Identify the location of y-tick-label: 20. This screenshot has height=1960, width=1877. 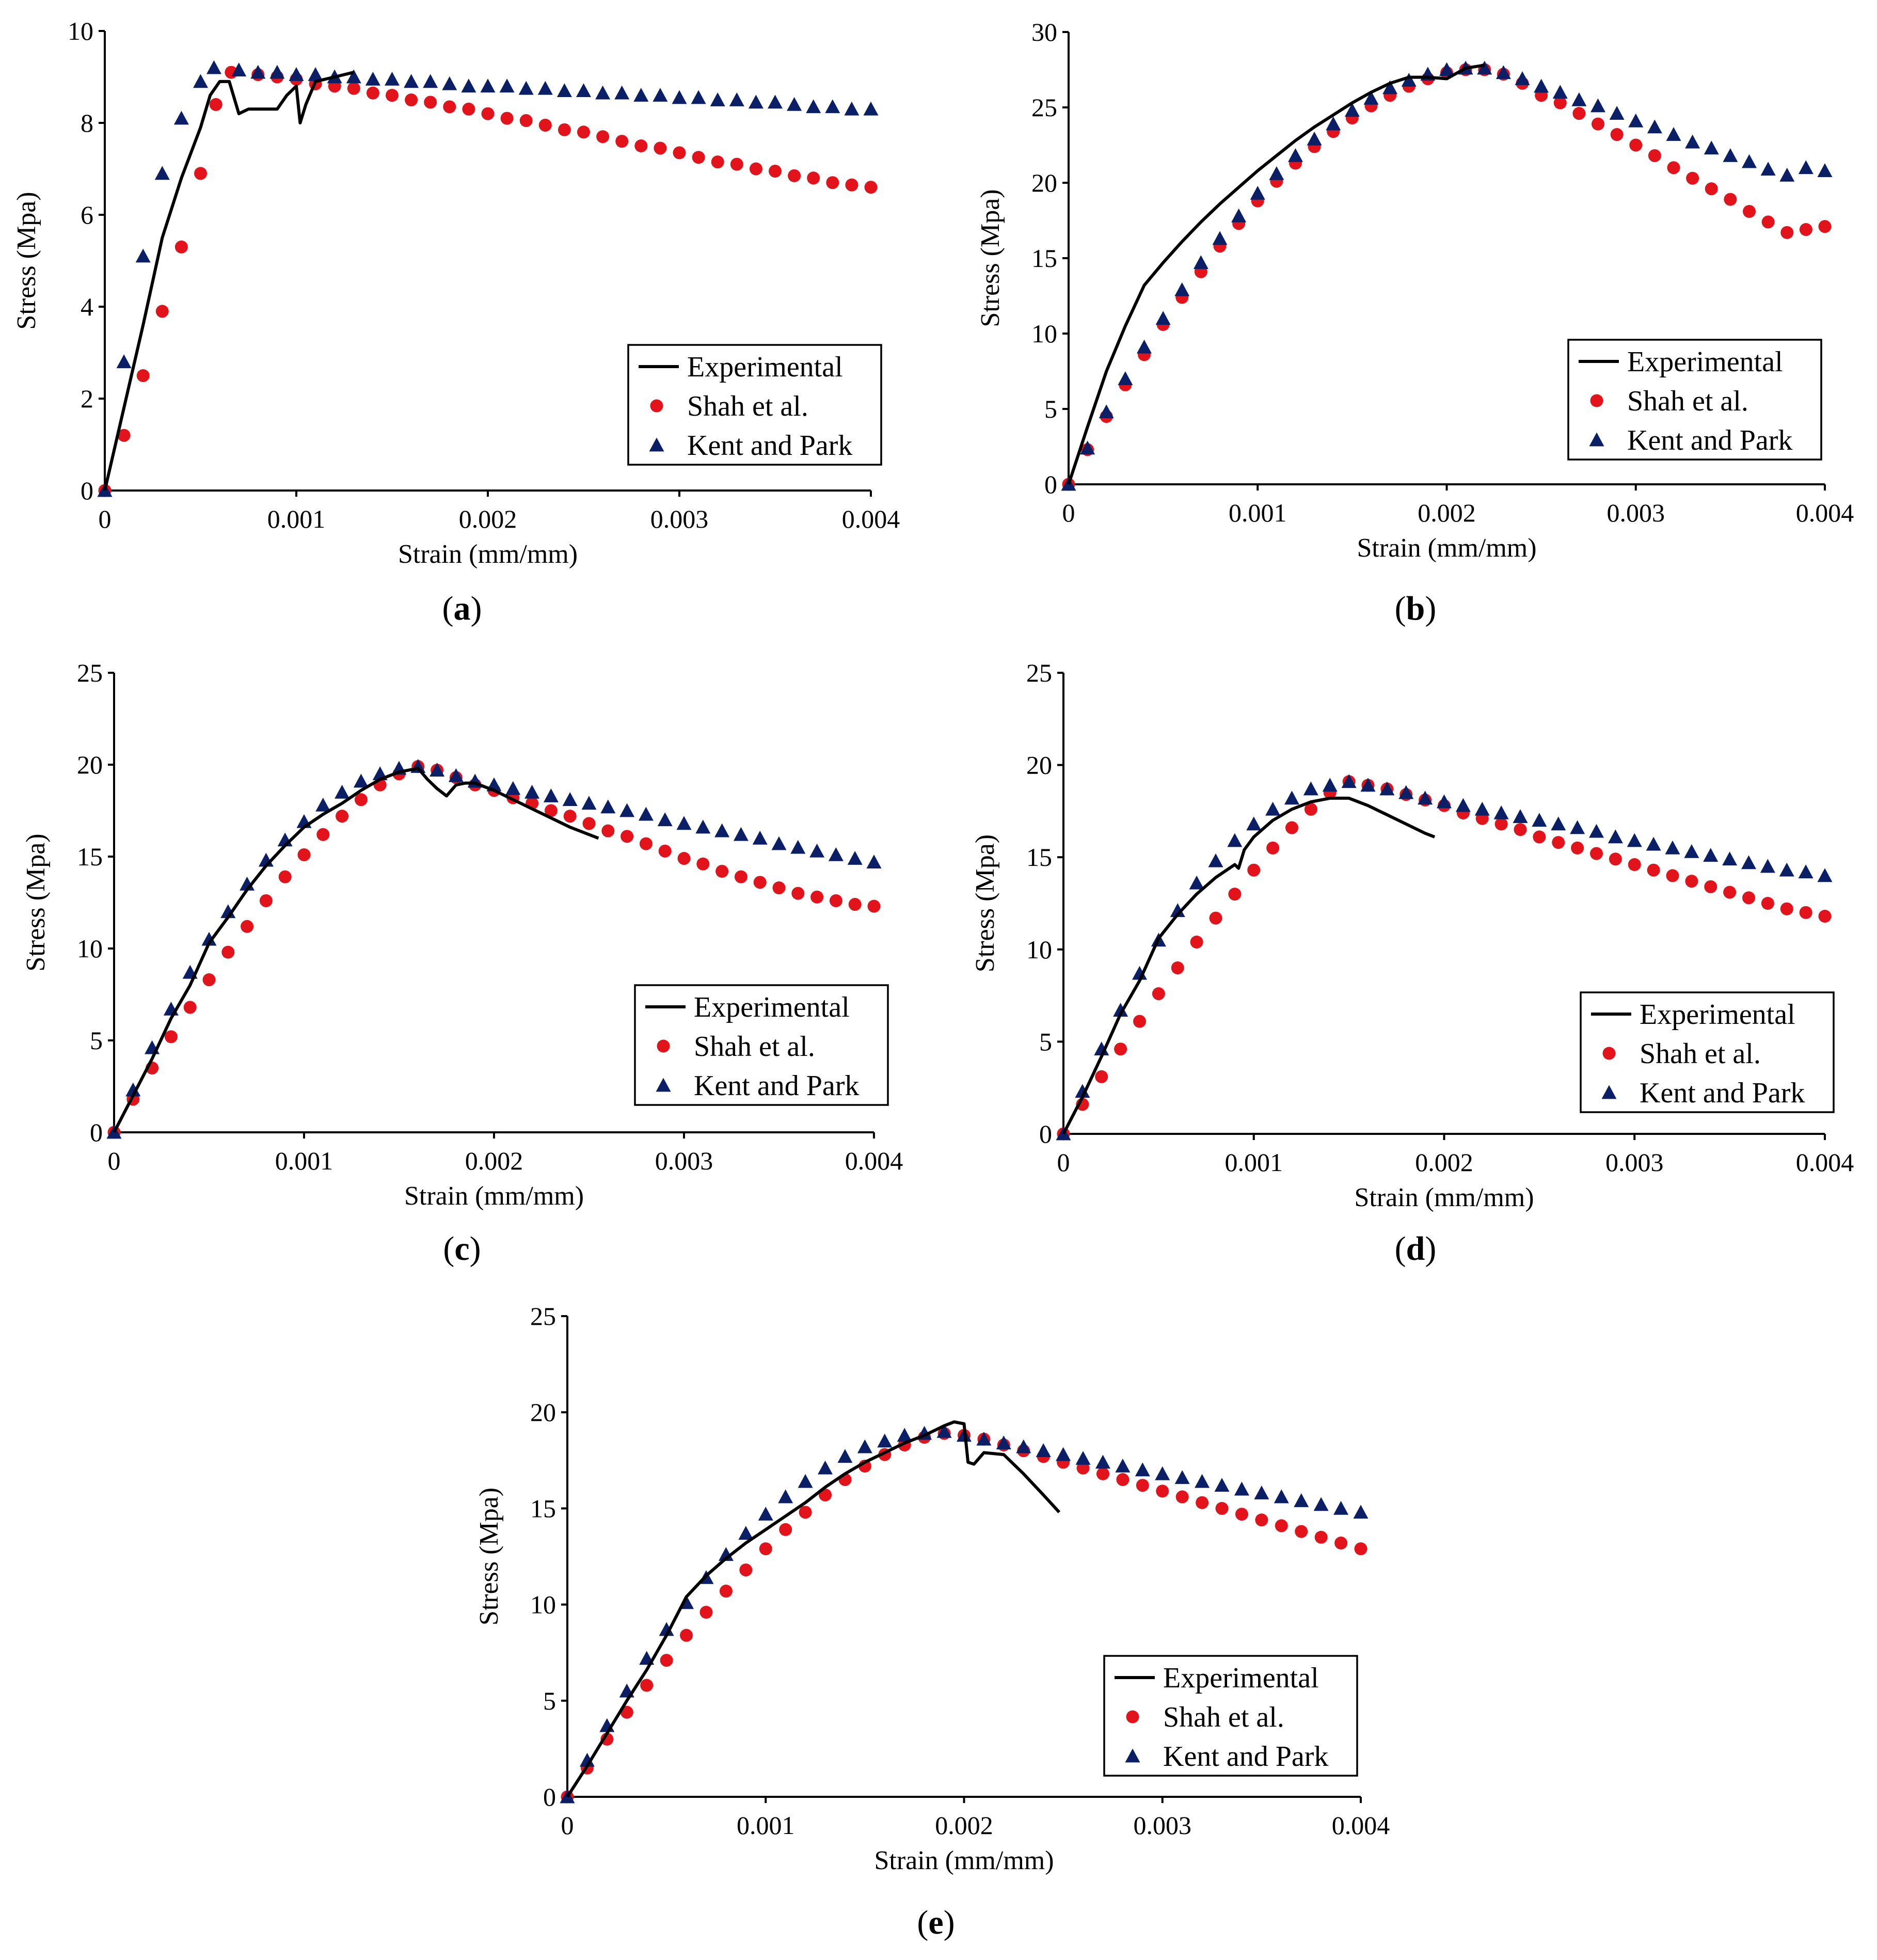
(90, 764).